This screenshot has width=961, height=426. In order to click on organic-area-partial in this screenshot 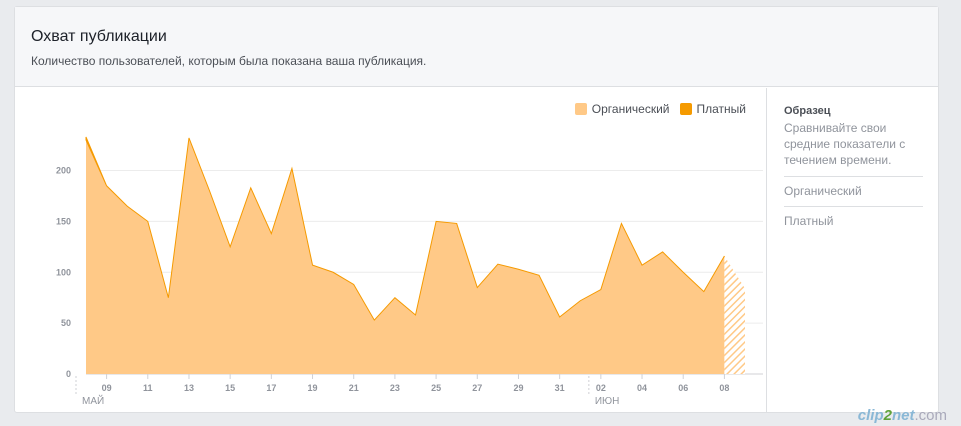, I will do `click(734, 314)`.